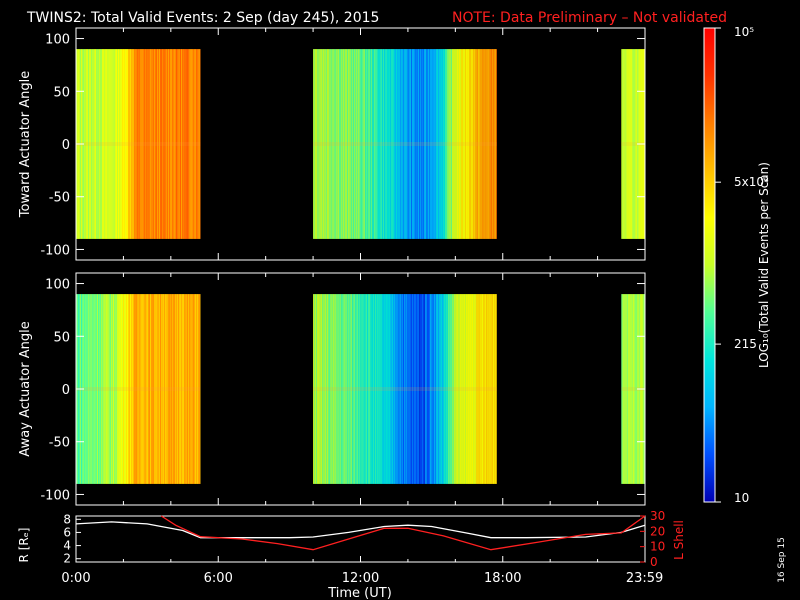  I want to click on colorbar-tick-label: 215, so click(745, 344).